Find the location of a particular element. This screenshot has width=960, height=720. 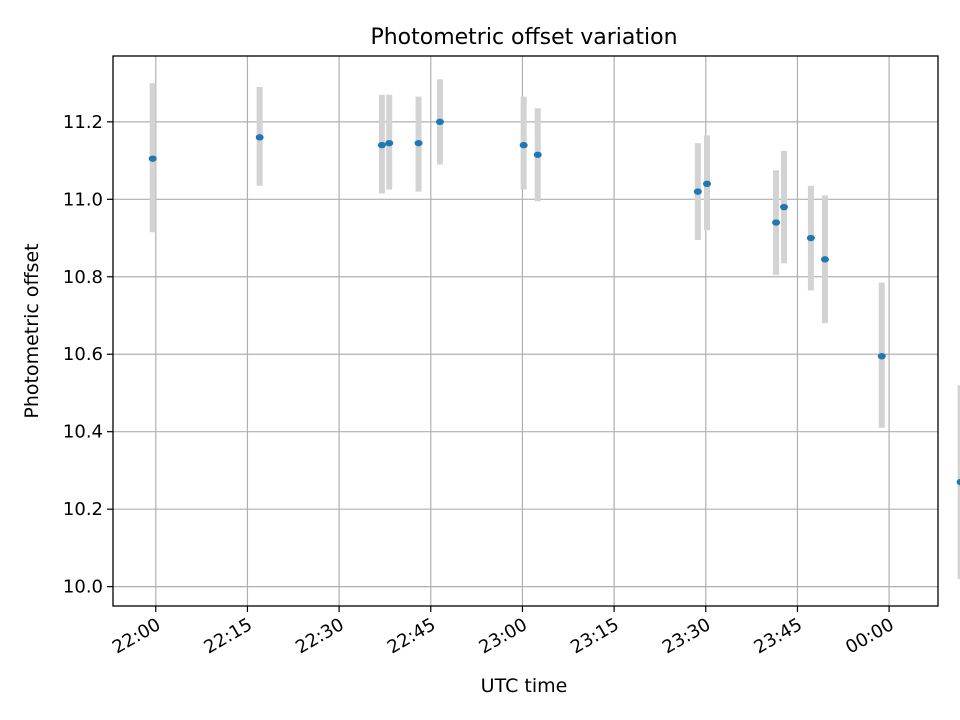

chart-title: Photometric offset variation is located at coordinates (523, 37).